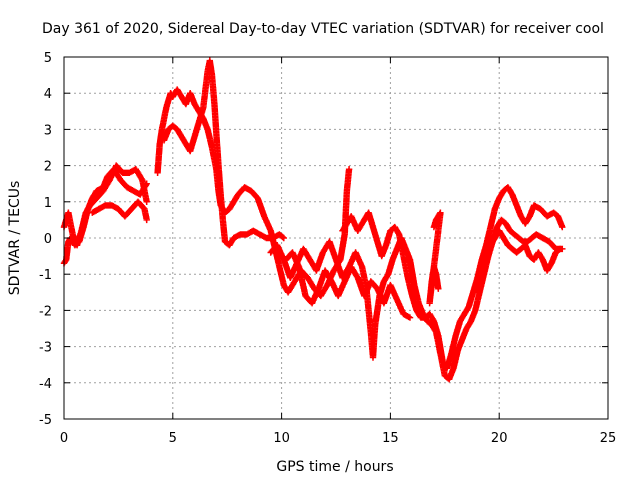 The height and width of the screenshot is (480, 640). What do you see at coordinates (334, 467) in the screenshot?
I see `x-axis-label: GPS time / hours` at bounding box center [334, 467].